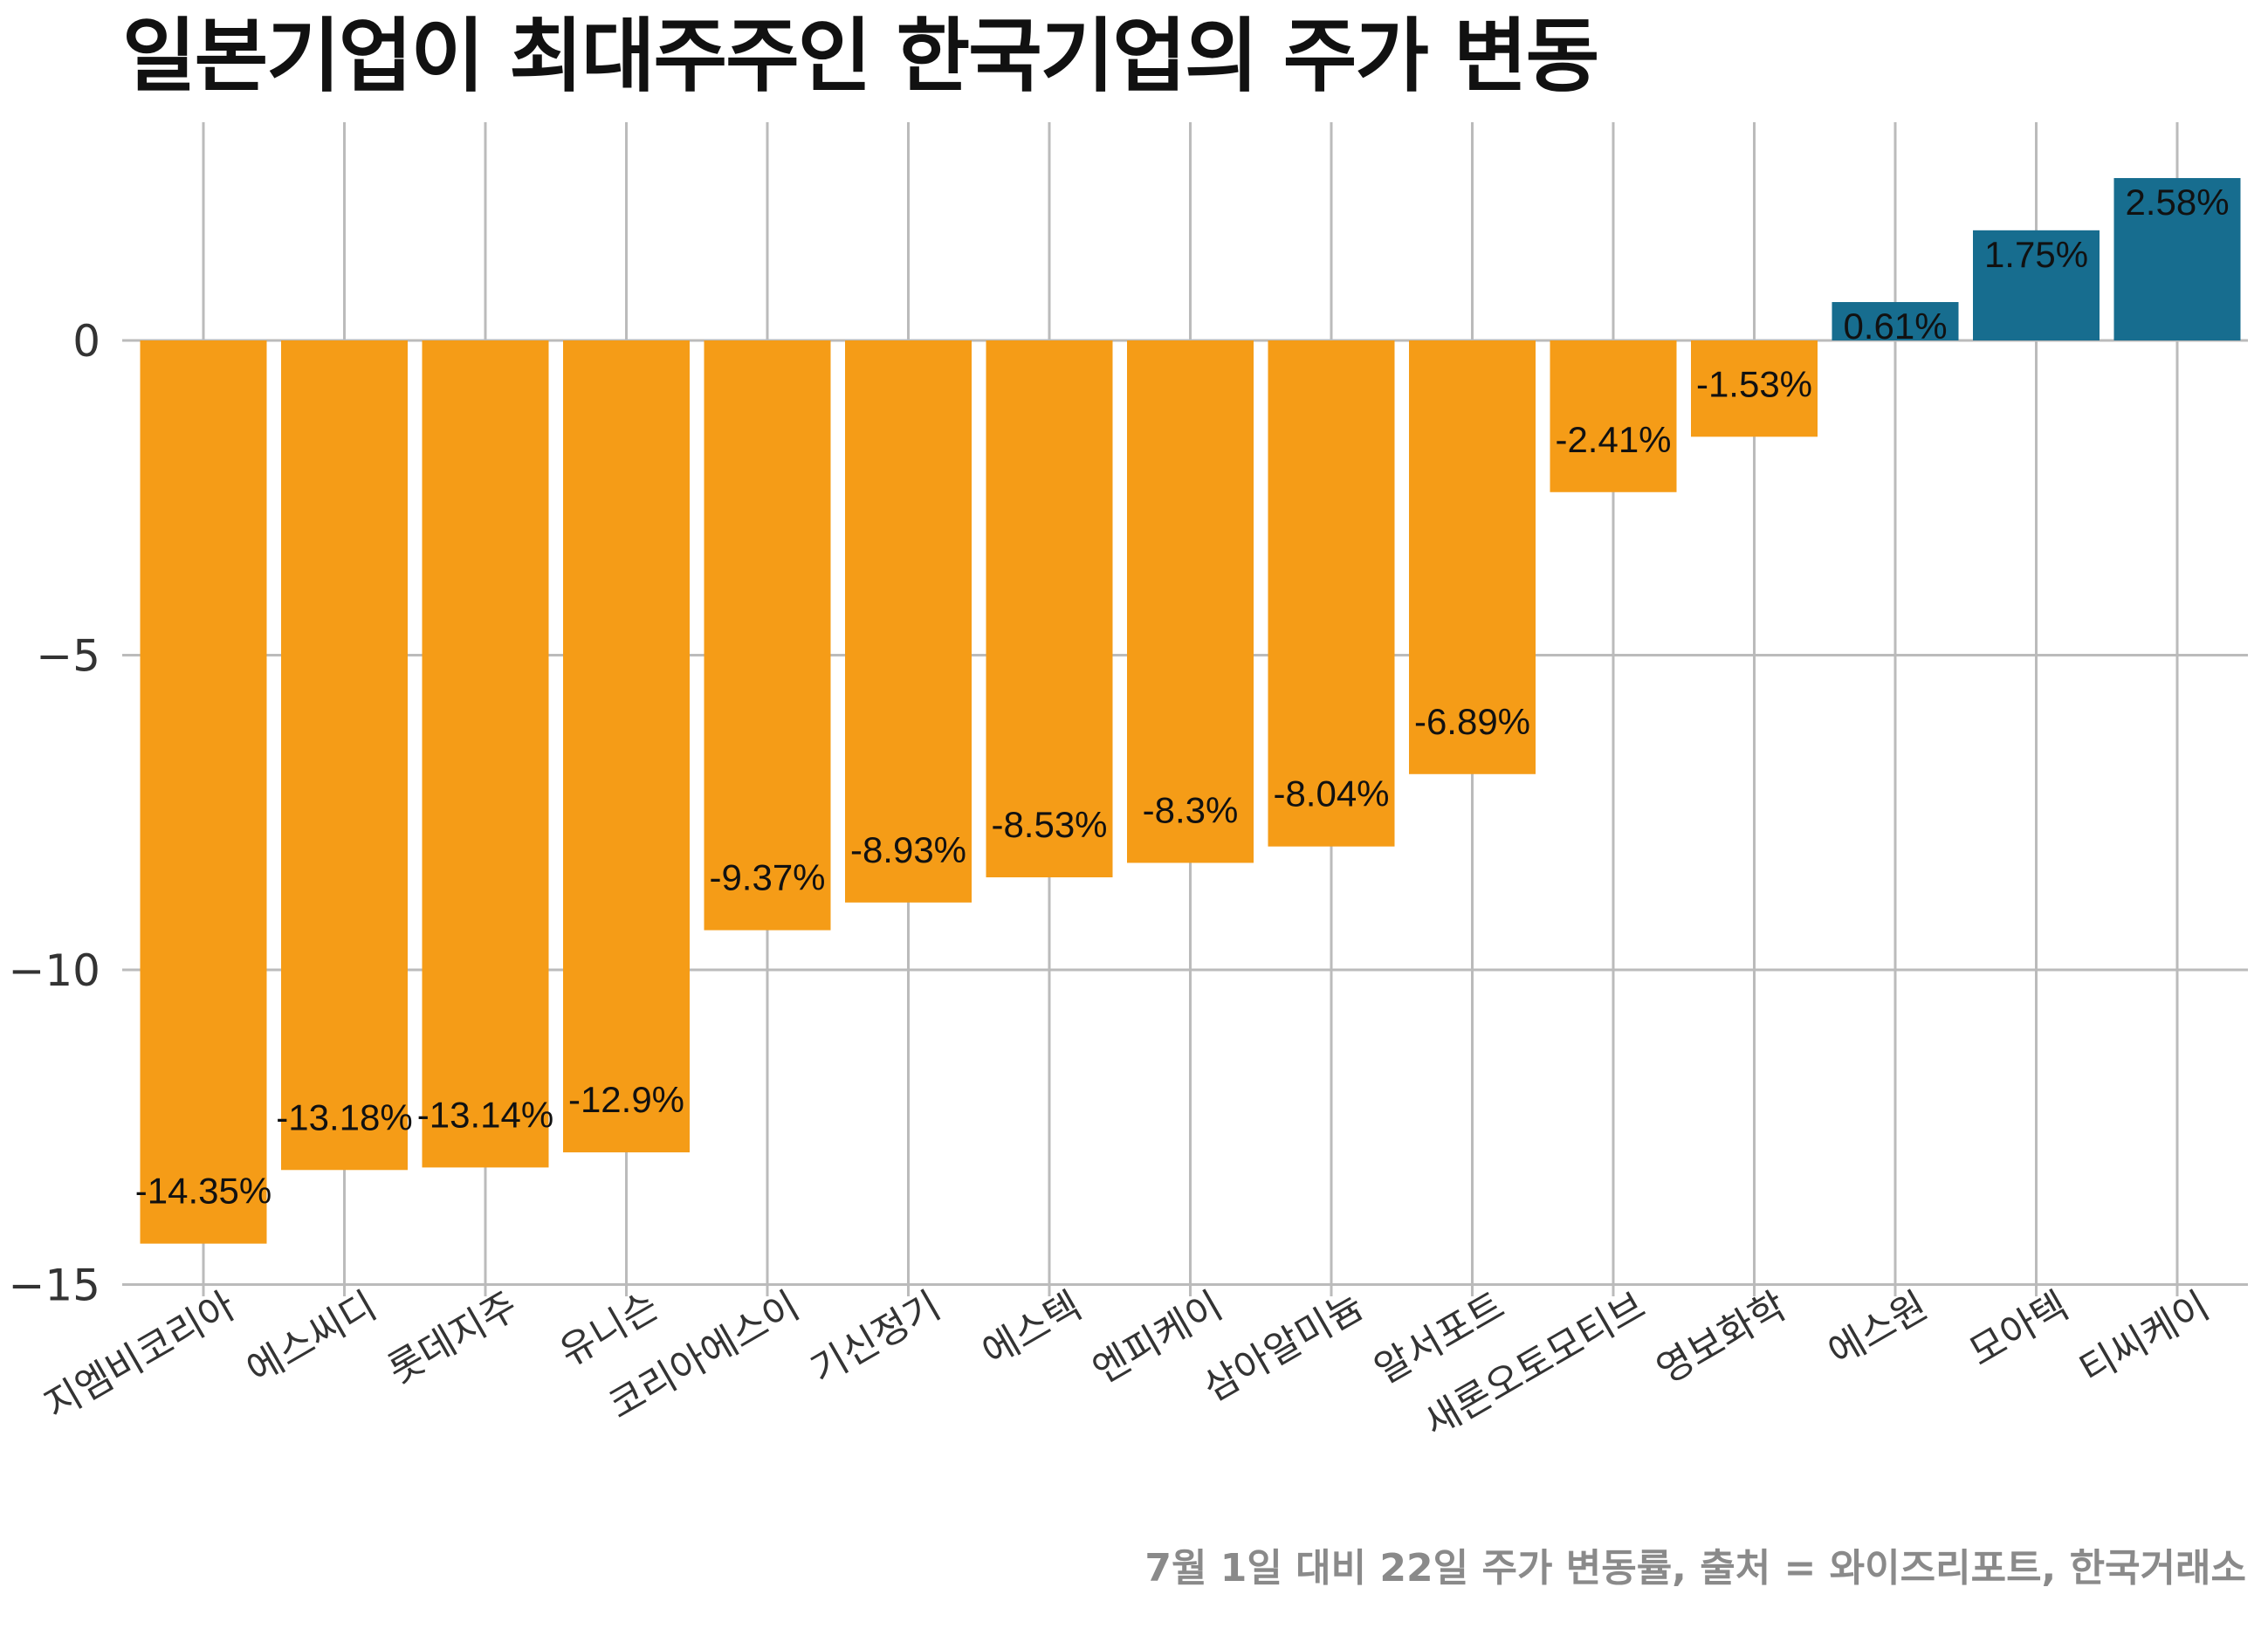 The height and width of the screenshot is (1649, 2268). I want to click on category-label: 에스원, so click(1878, 1329).